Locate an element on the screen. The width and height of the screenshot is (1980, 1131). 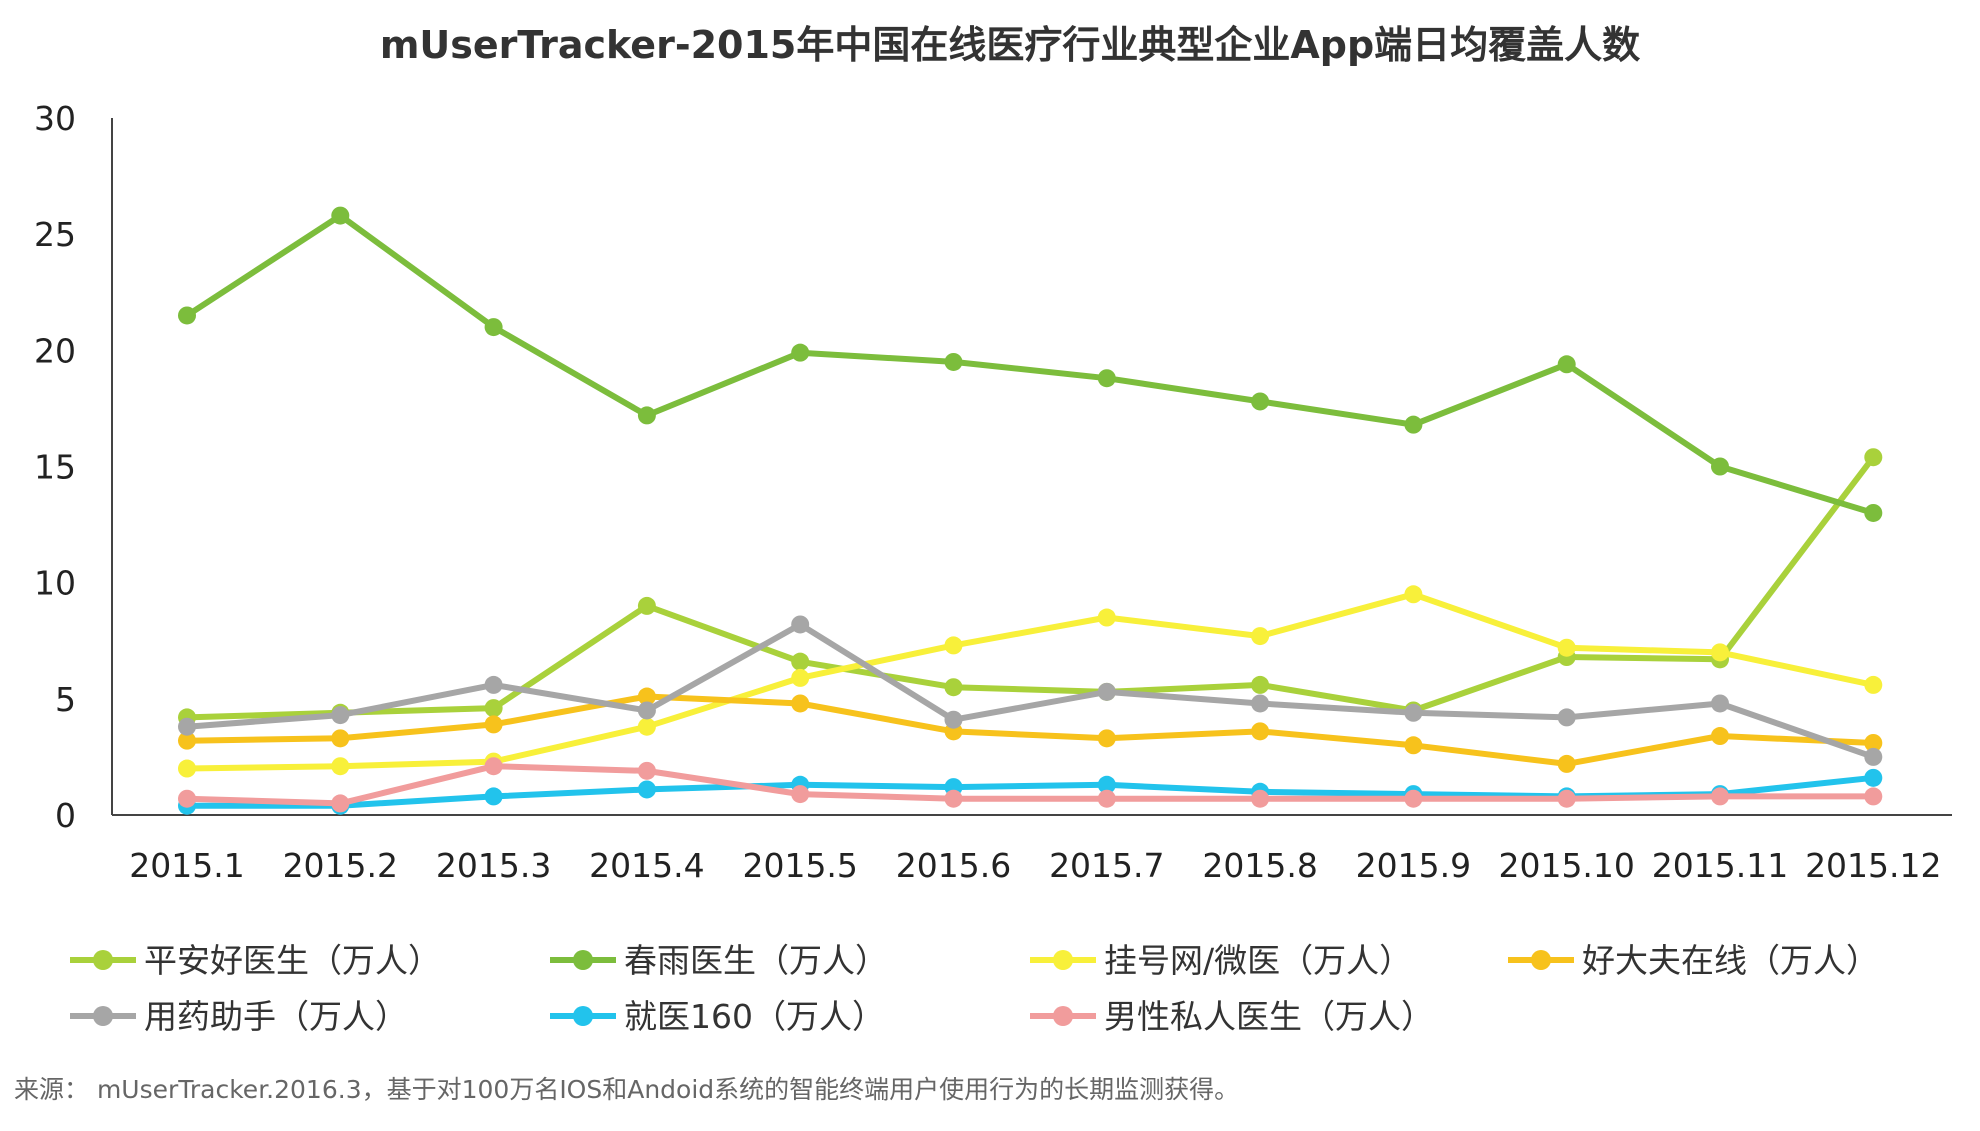
legend-item: 用药助手（万人） is located at coordinates (239, 1016).